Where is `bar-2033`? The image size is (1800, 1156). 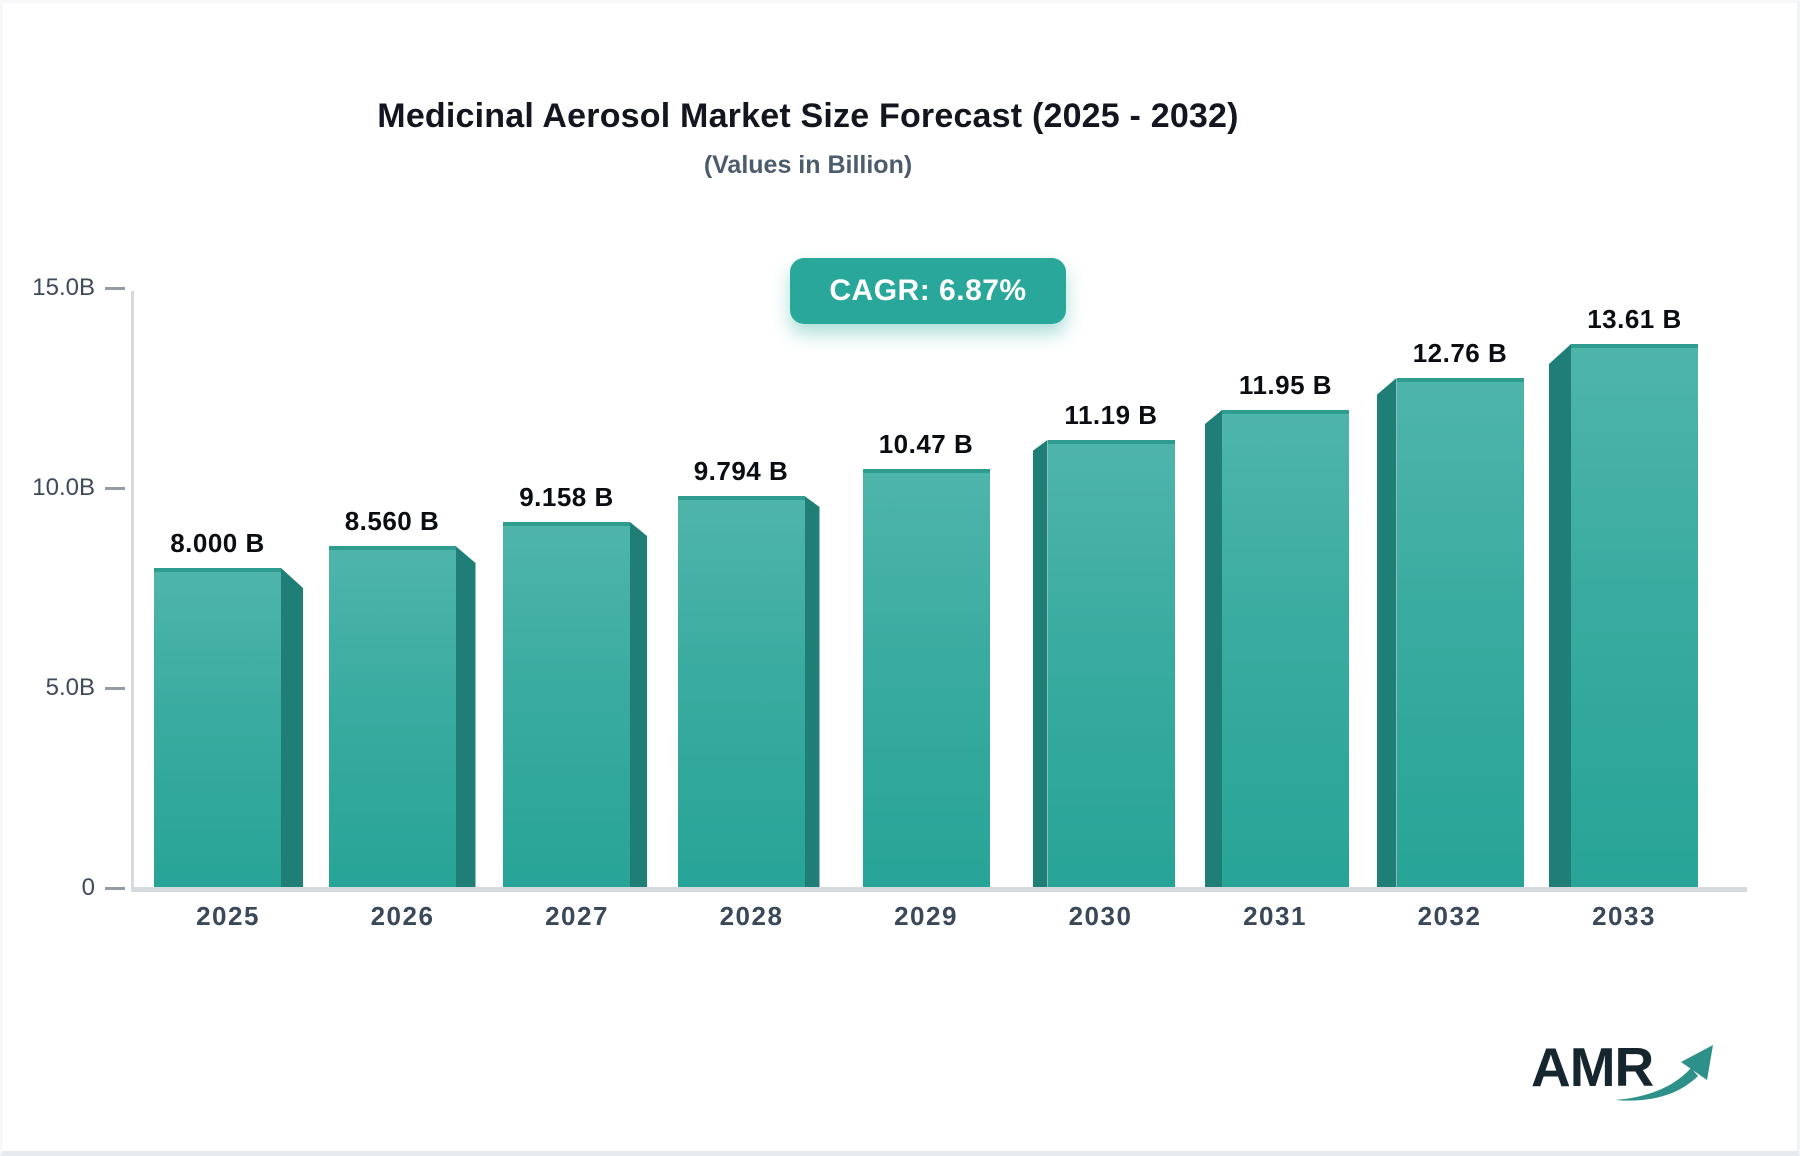 bar-2033 is located at coordinates (1634, 616).